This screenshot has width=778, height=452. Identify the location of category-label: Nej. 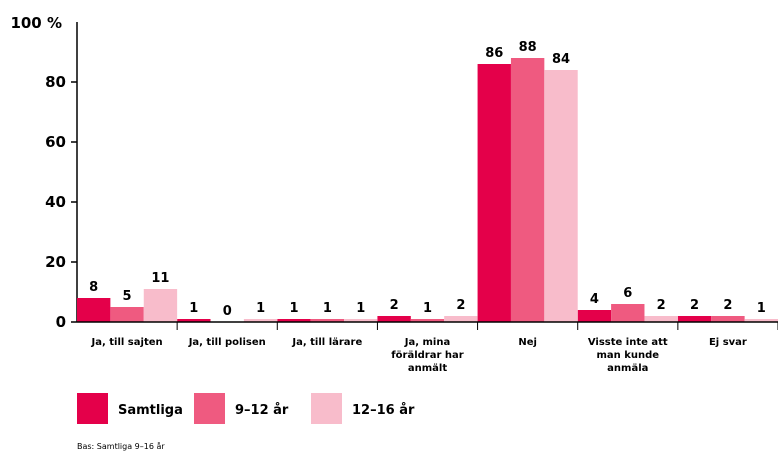
(527, 342).